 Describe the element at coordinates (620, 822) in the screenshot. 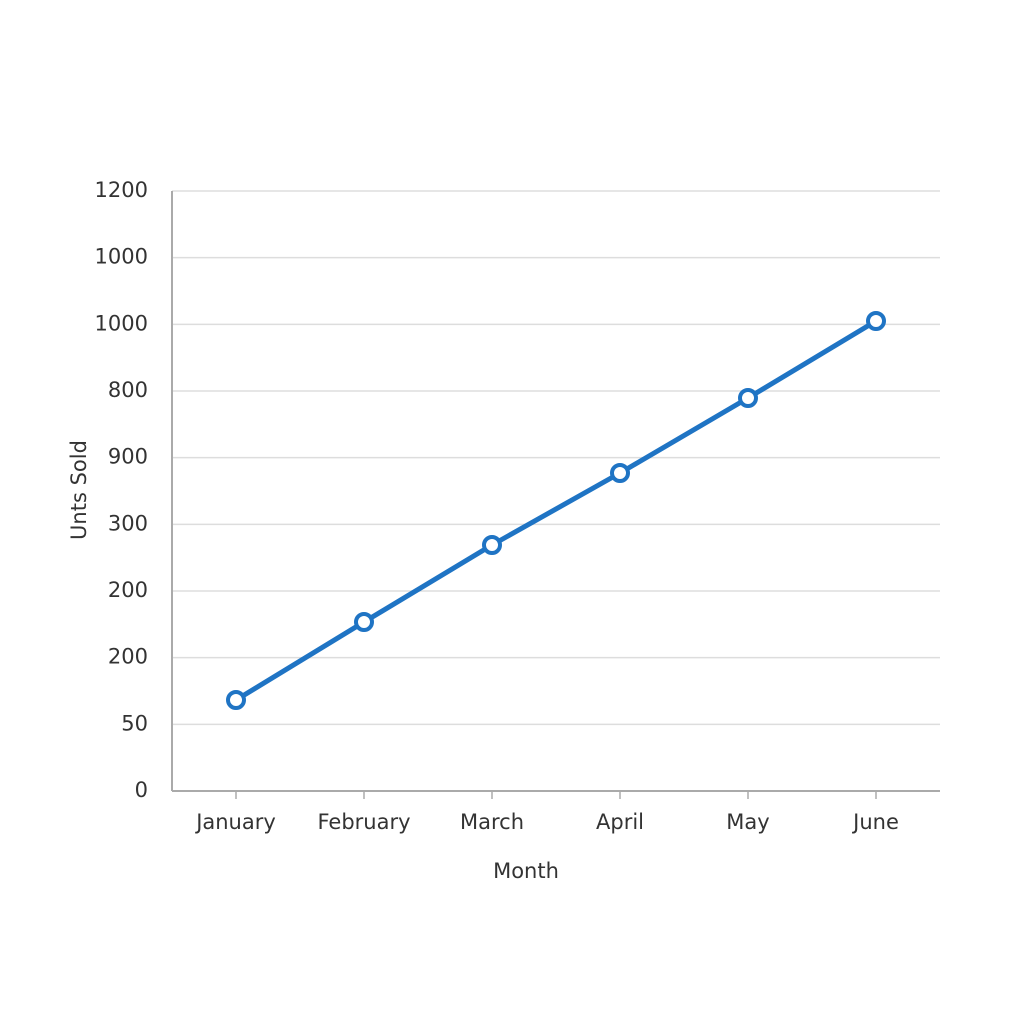

I see `x-tick-label: April` at that location.